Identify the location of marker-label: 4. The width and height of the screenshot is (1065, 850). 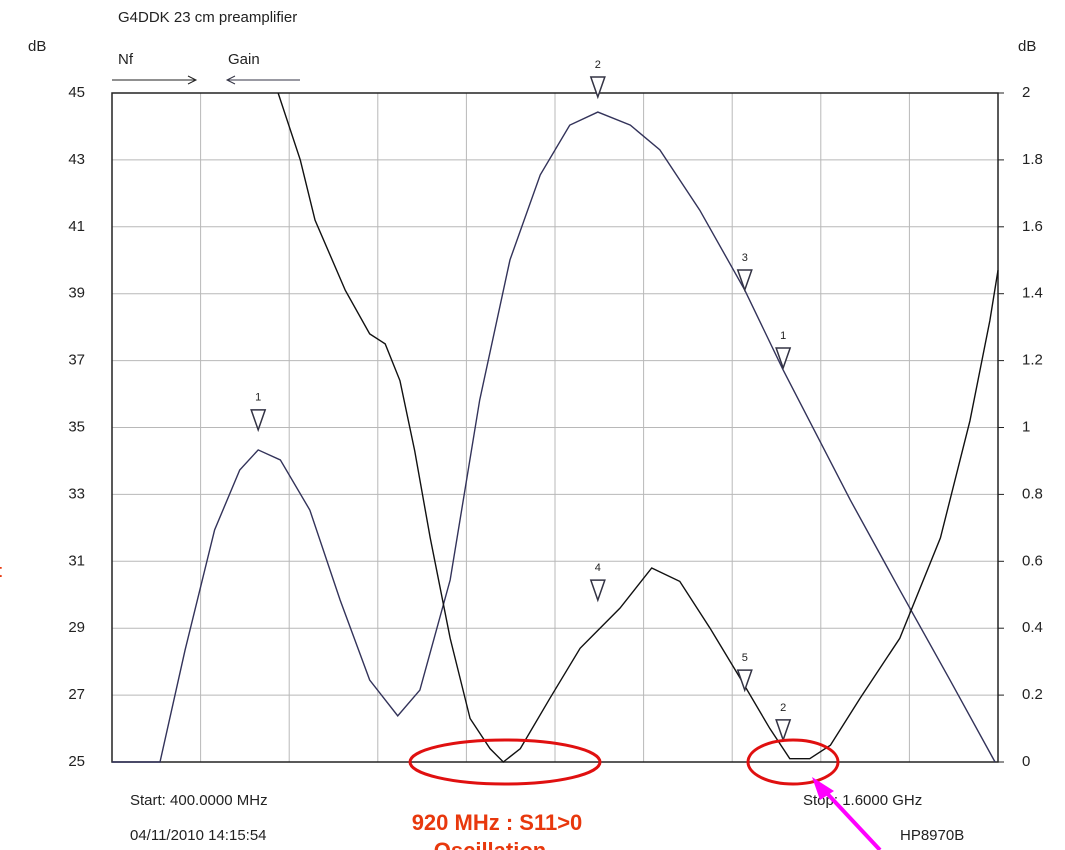
(598, 568).